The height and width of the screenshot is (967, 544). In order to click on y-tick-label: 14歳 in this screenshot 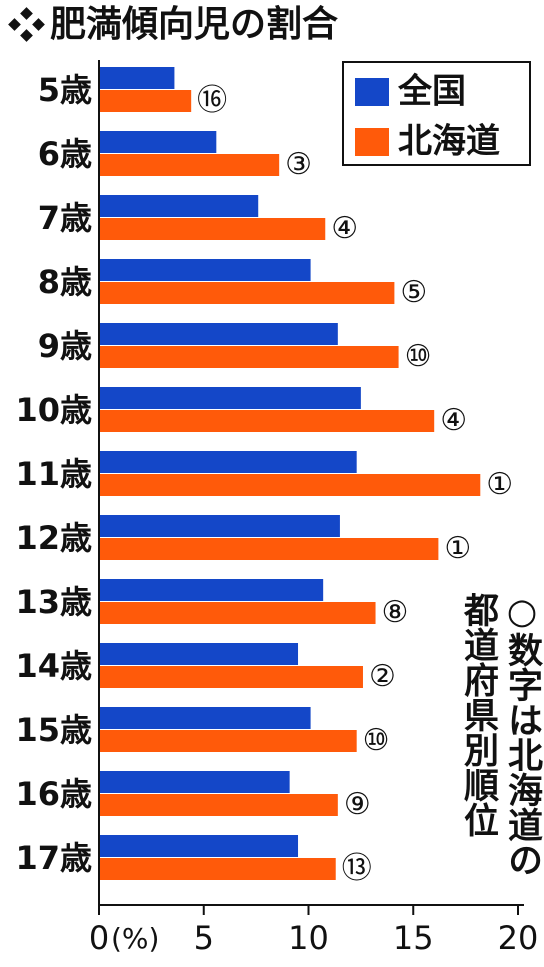, I will do `click(53, 666)`.